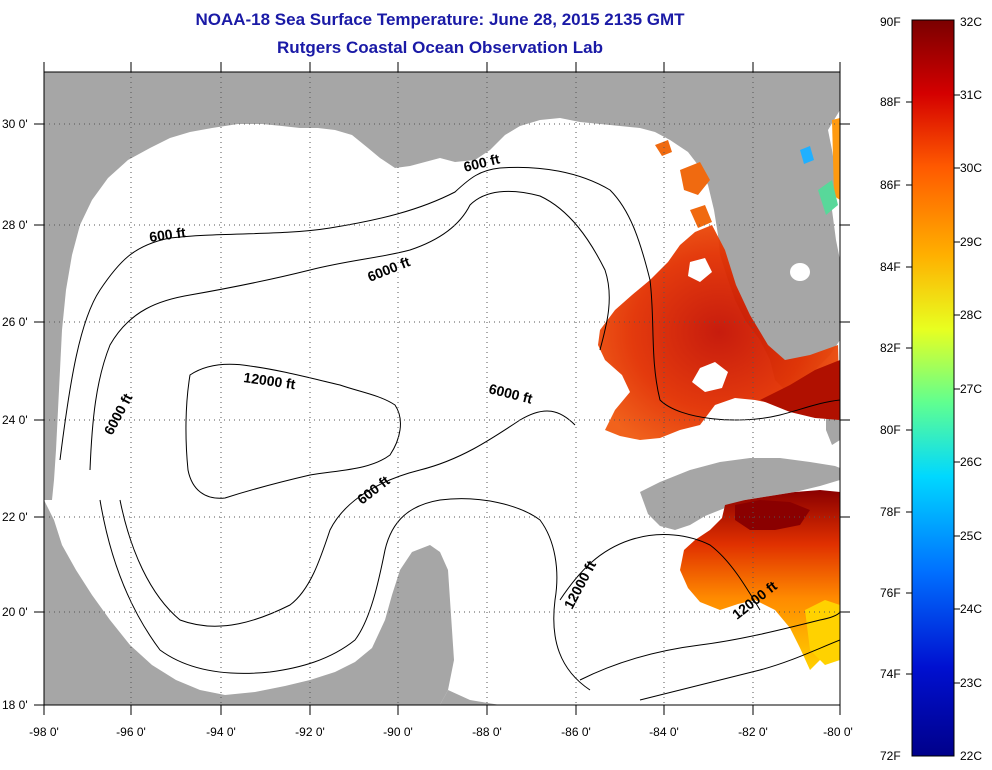 The image size is (992, 770). I want to click on sst-atlantic-cool, so click(828, 197).